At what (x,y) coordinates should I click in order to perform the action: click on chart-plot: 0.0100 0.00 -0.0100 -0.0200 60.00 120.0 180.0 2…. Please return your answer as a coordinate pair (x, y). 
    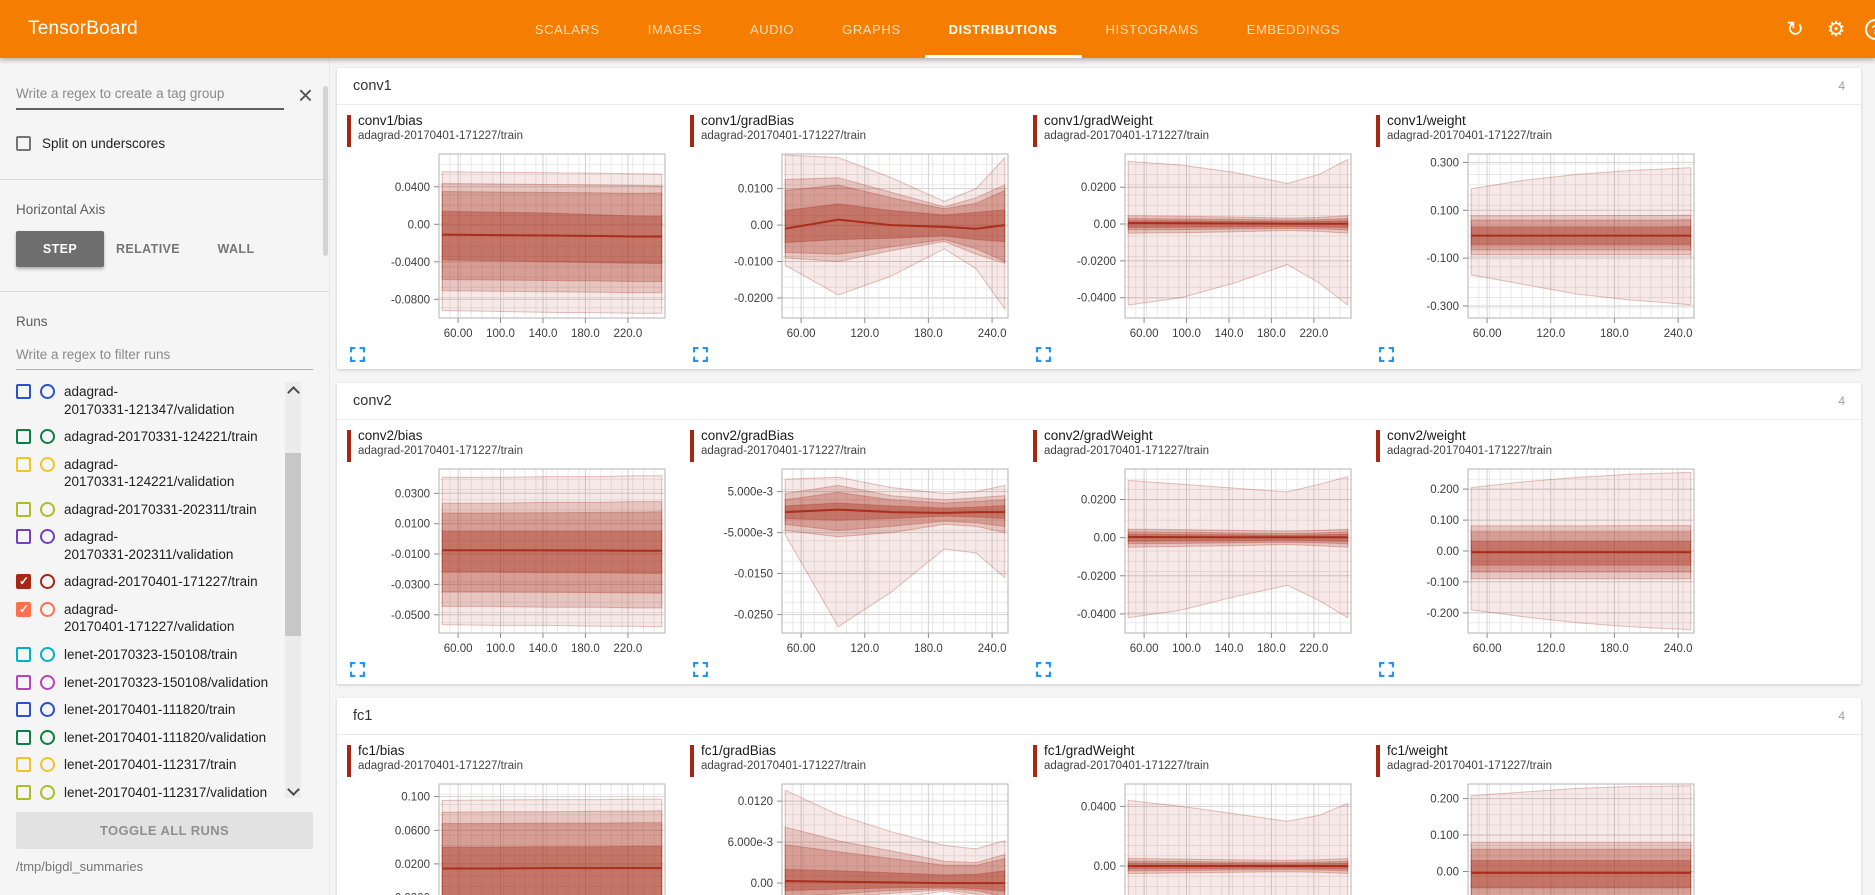
    Looking at the image, I should click on (861, 245).